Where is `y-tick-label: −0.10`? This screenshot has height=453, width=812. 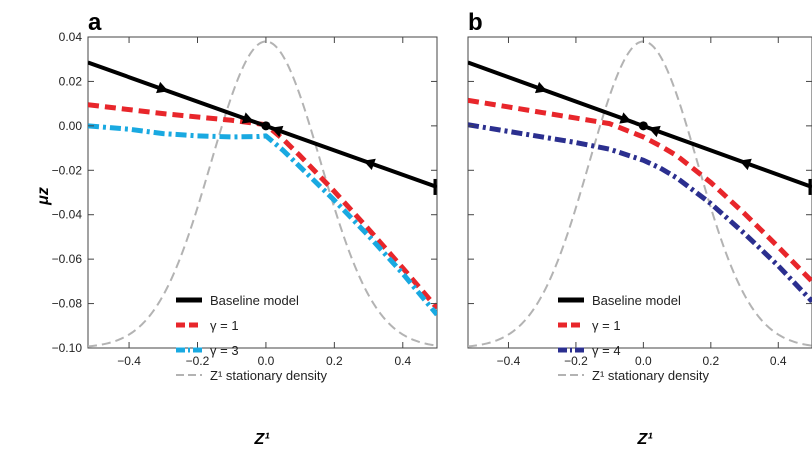 y-tick-label: −0.10 is located at coordinates (67, 348).